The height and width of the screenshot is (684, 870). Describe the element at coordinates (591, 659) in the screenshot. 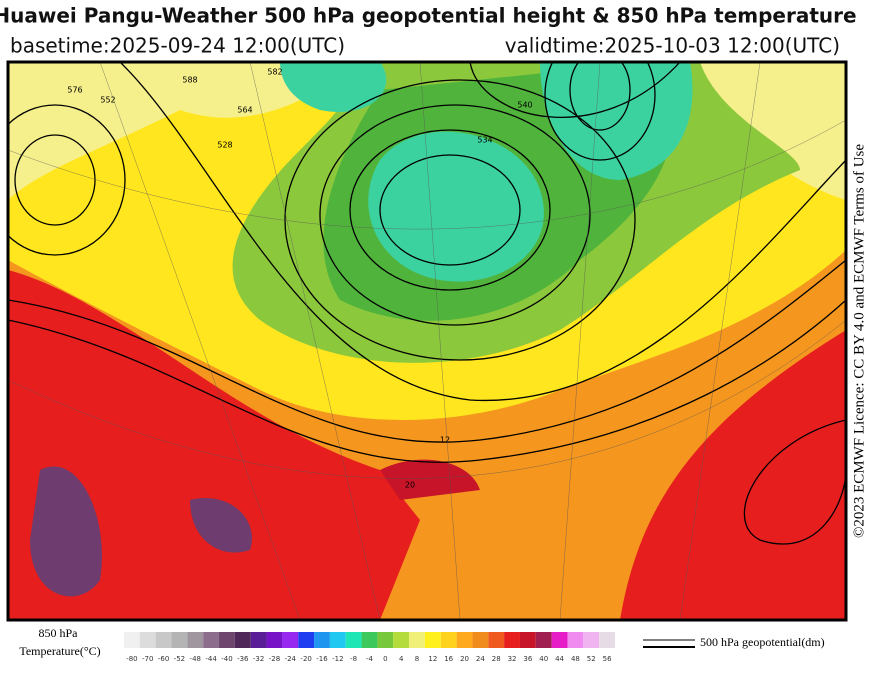

I see `colorbar-tick-label: 52` at that location.